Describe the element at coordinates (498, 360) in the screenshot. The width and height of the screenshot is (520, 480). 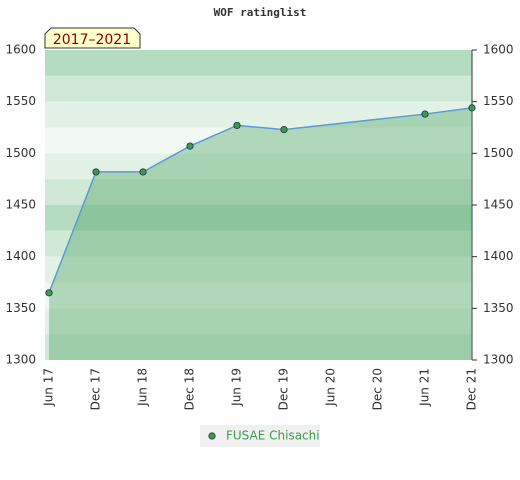
I see `y2-tick-label: 1300` at that location.